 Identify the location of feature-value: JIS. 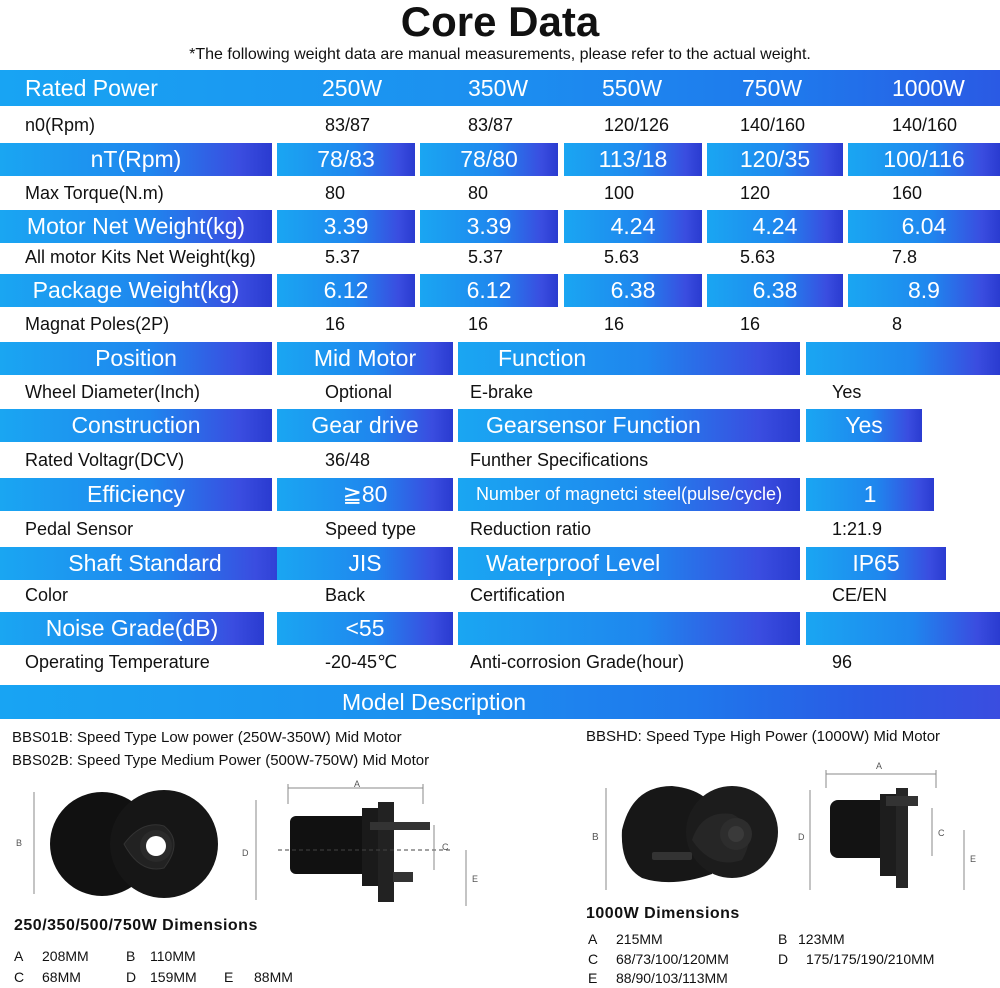
(365, 563).